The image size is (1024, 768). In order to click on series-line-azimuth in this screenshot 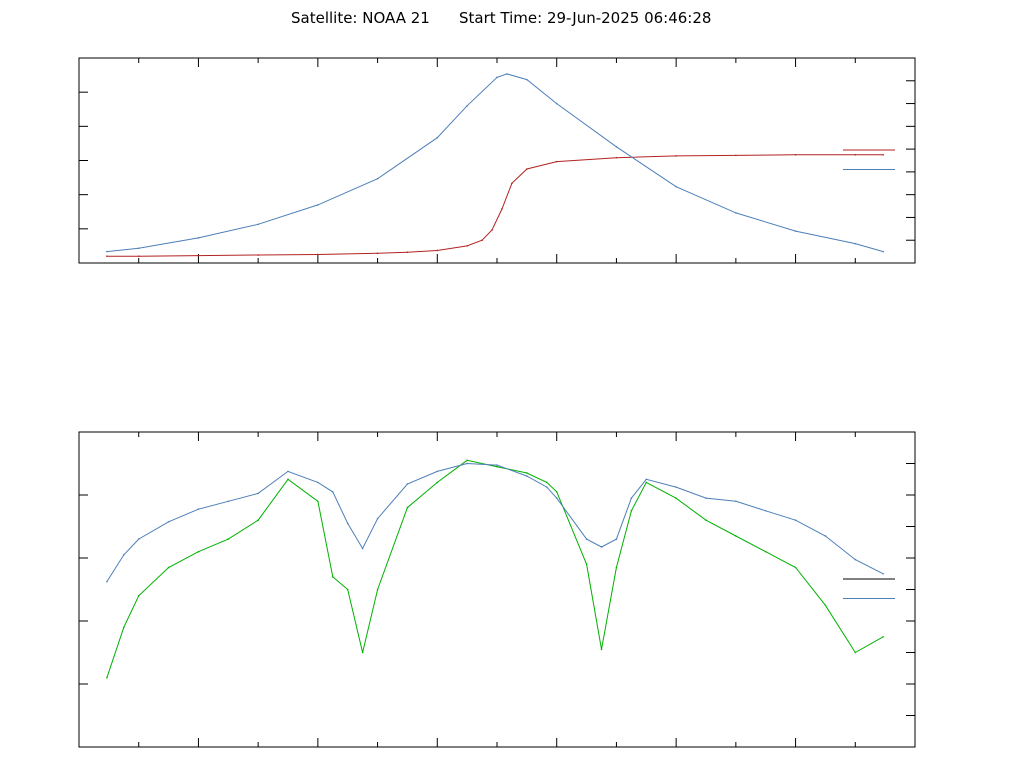, I will do `click(495, 205)`.